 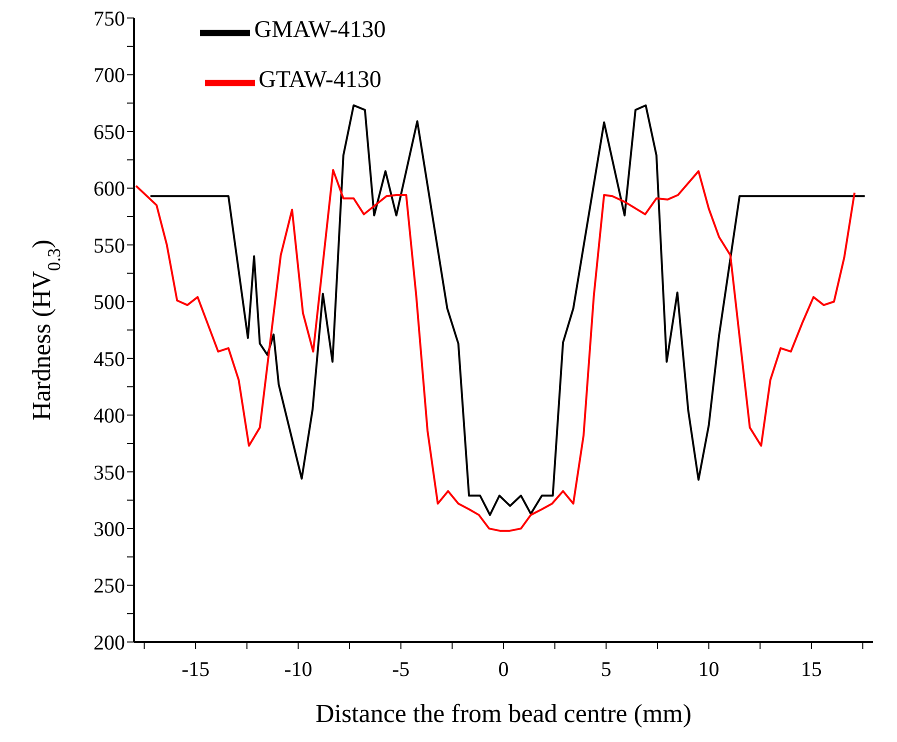 I want to click on y-tick-label: 200, so click(x=109, y=642).